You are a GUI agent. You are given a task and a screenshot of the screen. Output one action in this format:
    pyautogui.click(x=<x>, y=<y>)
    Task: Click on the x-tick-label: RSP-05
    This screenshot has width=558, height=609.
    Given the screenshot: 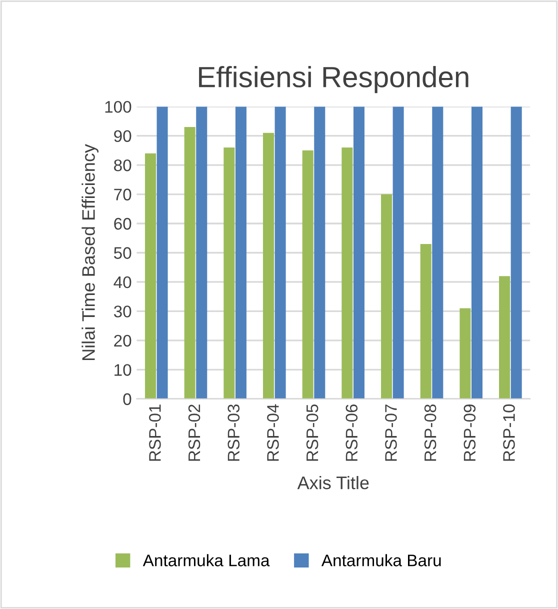 What is the action you would take?
    pyautogui.click(x=312, y=432)
    